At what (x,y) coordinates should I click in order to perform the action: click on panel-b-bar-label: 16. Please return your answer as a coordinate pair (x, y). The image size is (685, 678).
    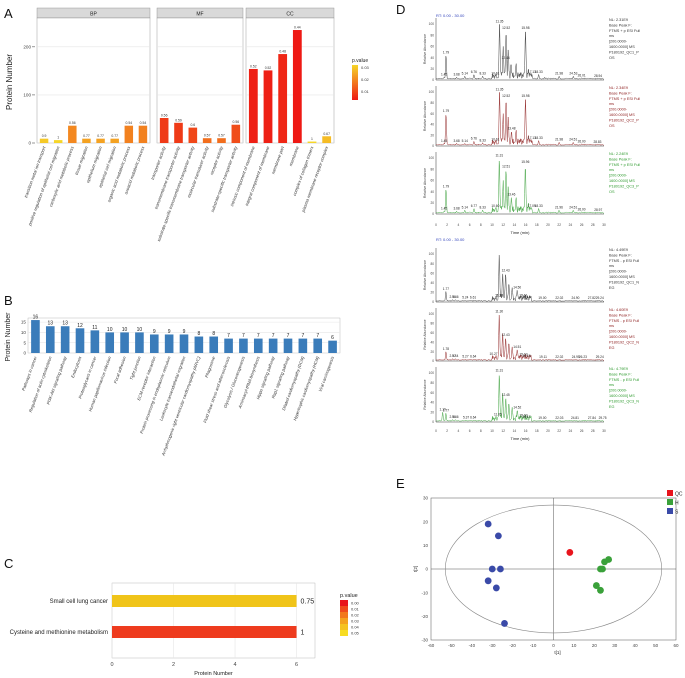
    Looking at the image, I should click on (36, 318).